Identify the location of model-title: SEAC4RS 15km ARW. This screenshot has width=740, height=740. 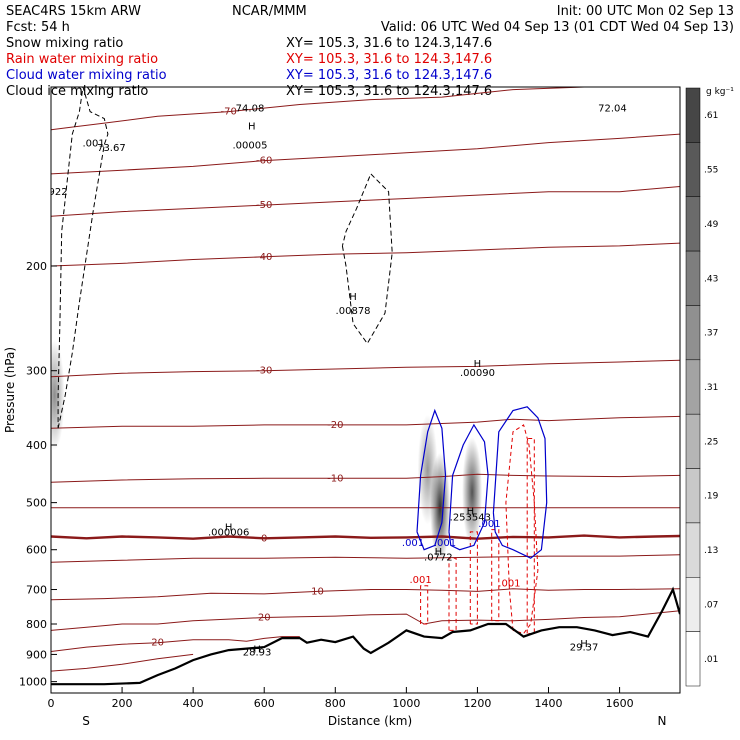
(73, 11).